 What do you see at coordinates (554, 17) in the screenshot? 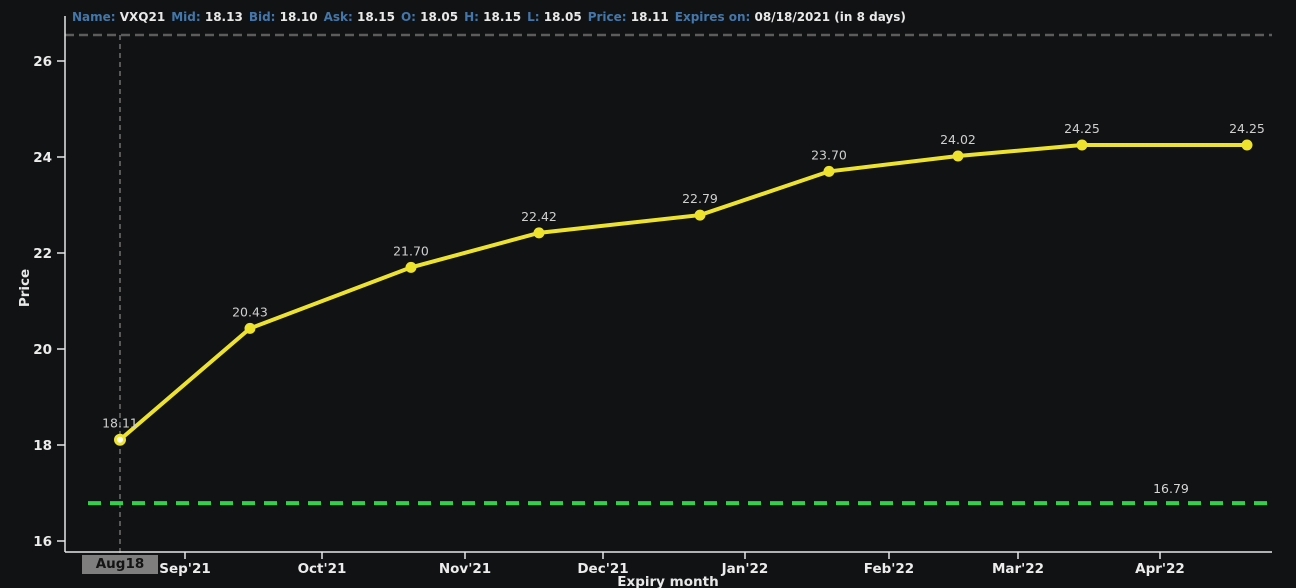
I see `quote-field: L: 18.05` at bounding box center [554, 17].